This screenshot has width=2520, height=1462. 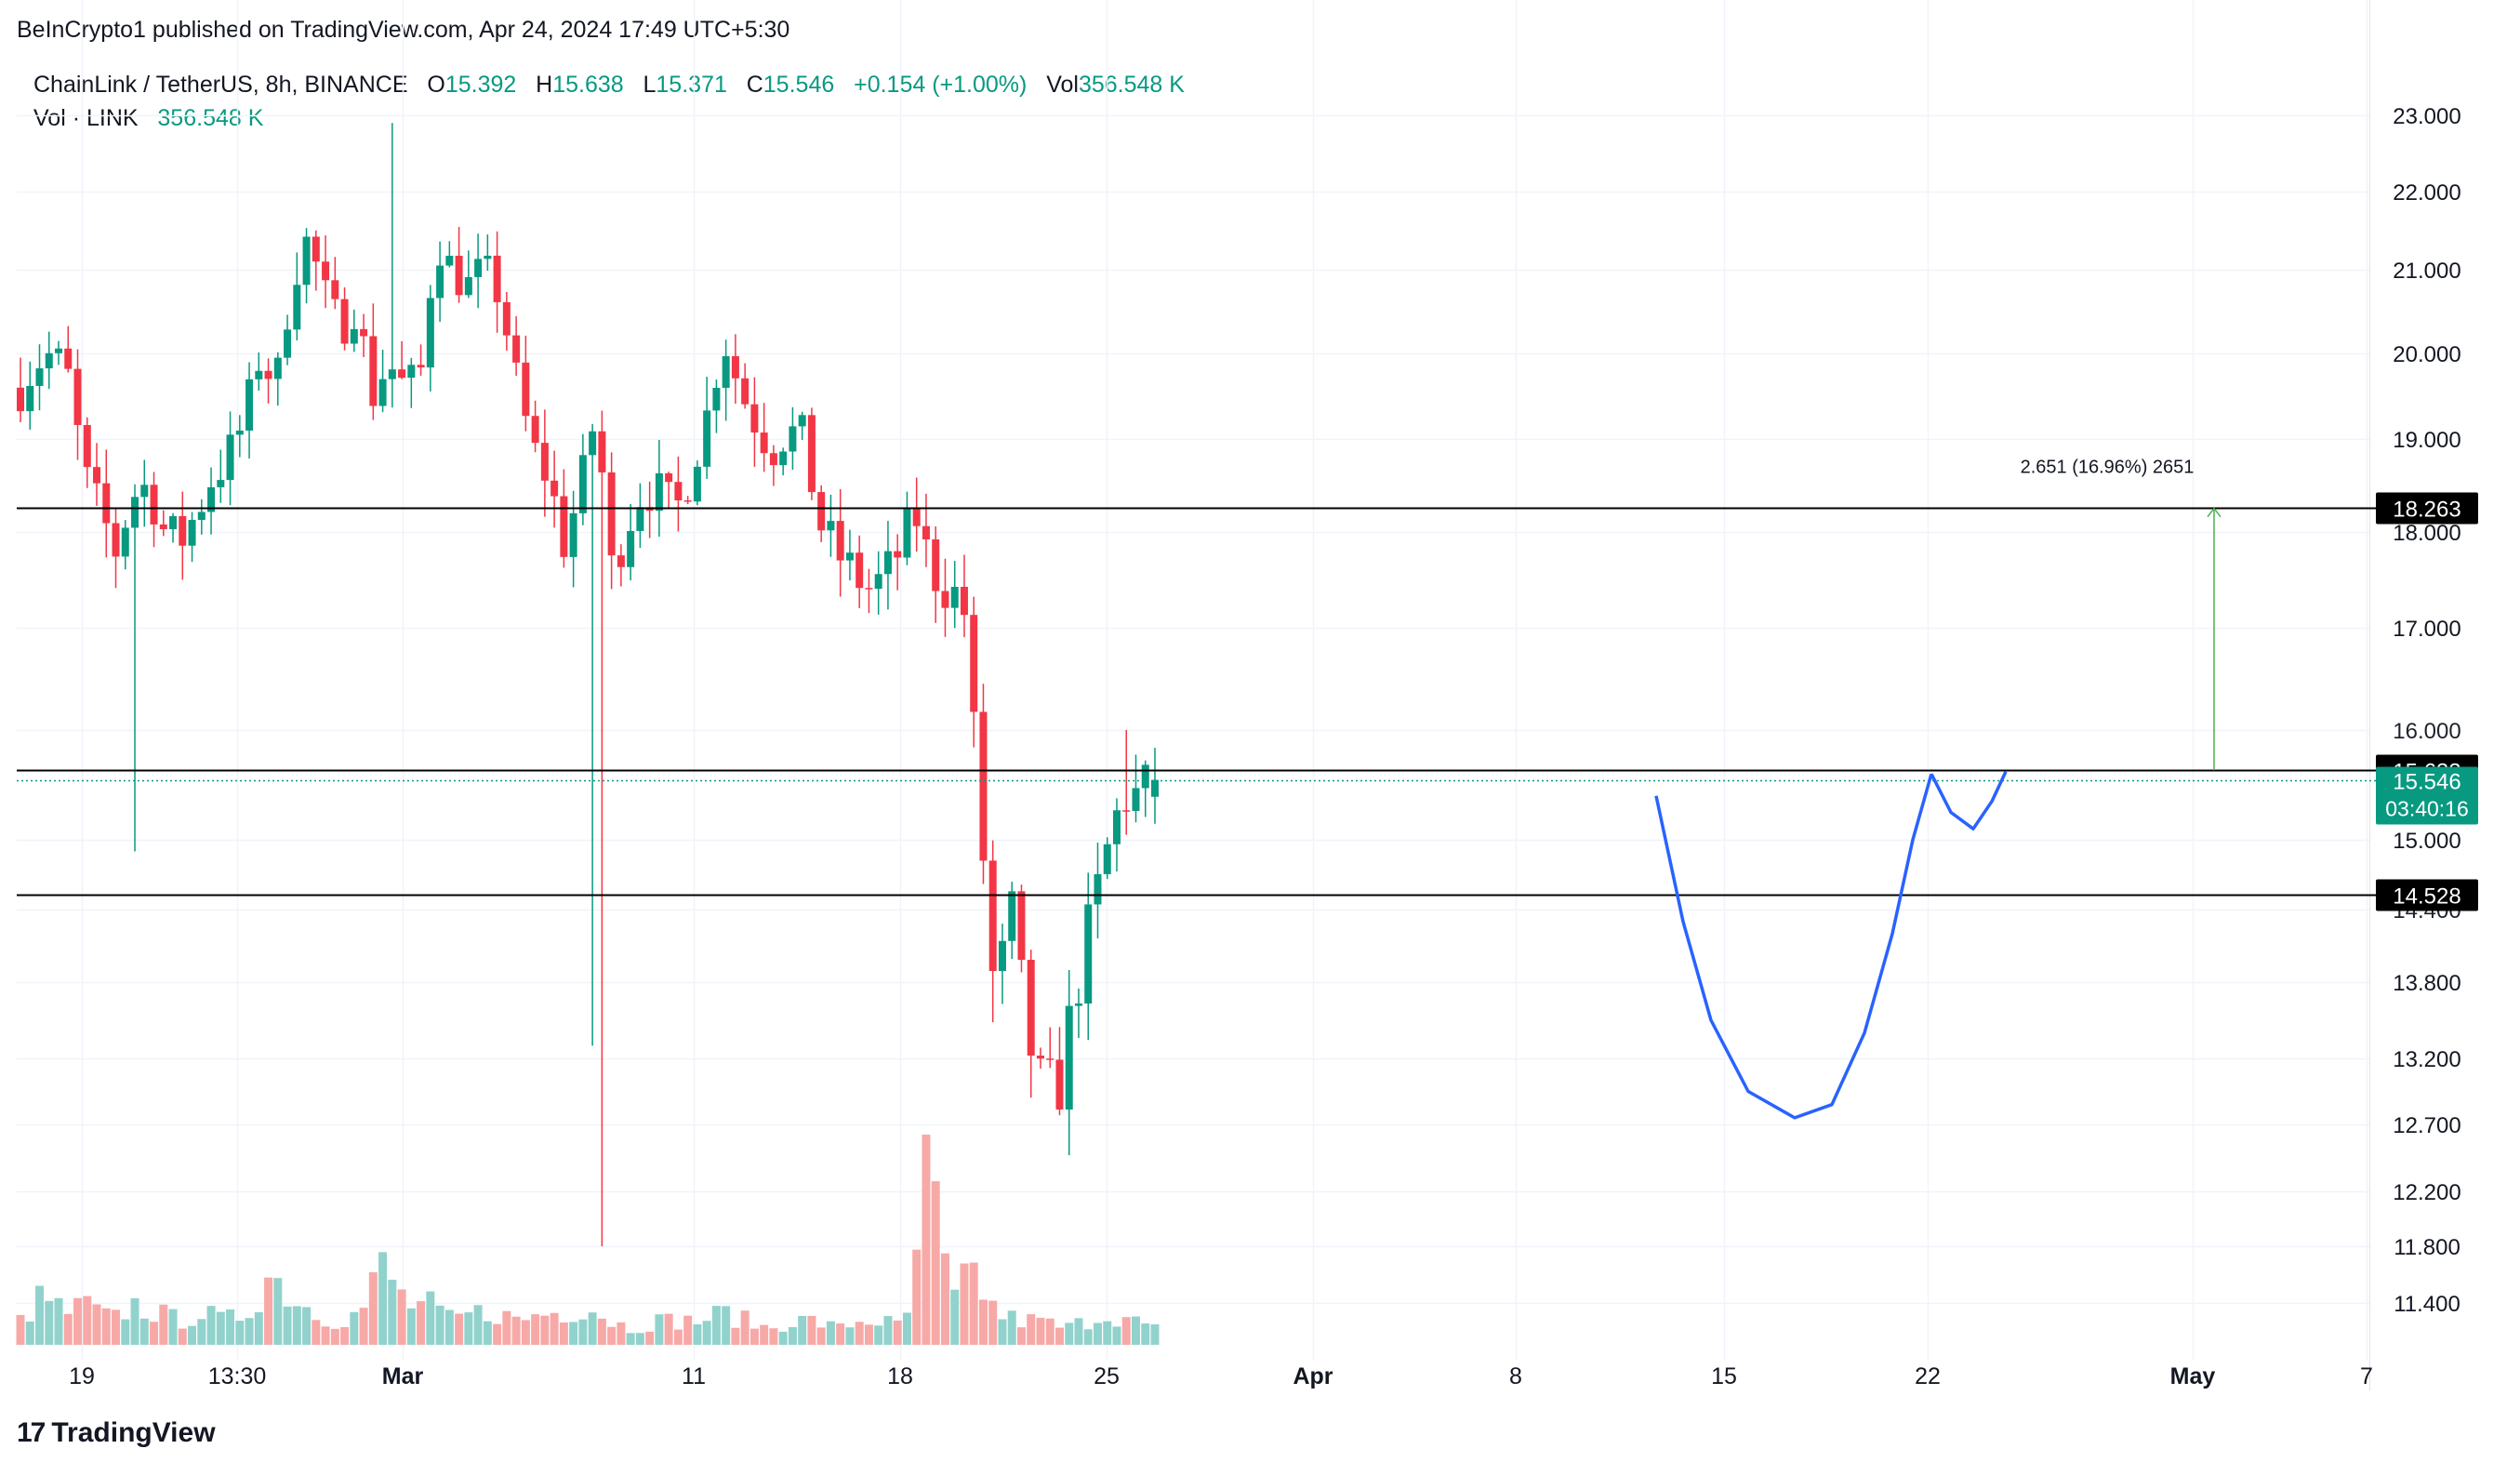 I want to click on level-label: 18.263, so click(x=2426, y=511).